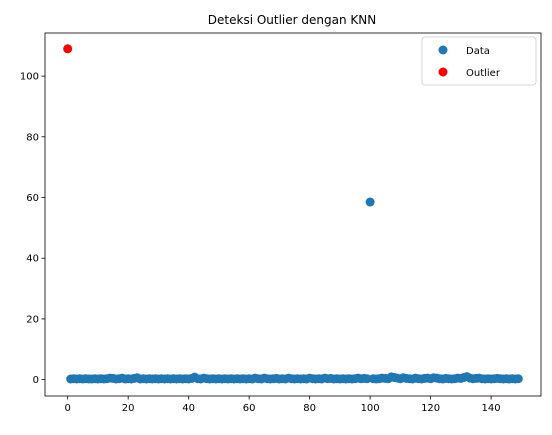 The width and height of the screenshot is (552, 435). Describe the element at coordinates (32, 198) in the screenshot. I see `y-tick-label: 60` at that location.